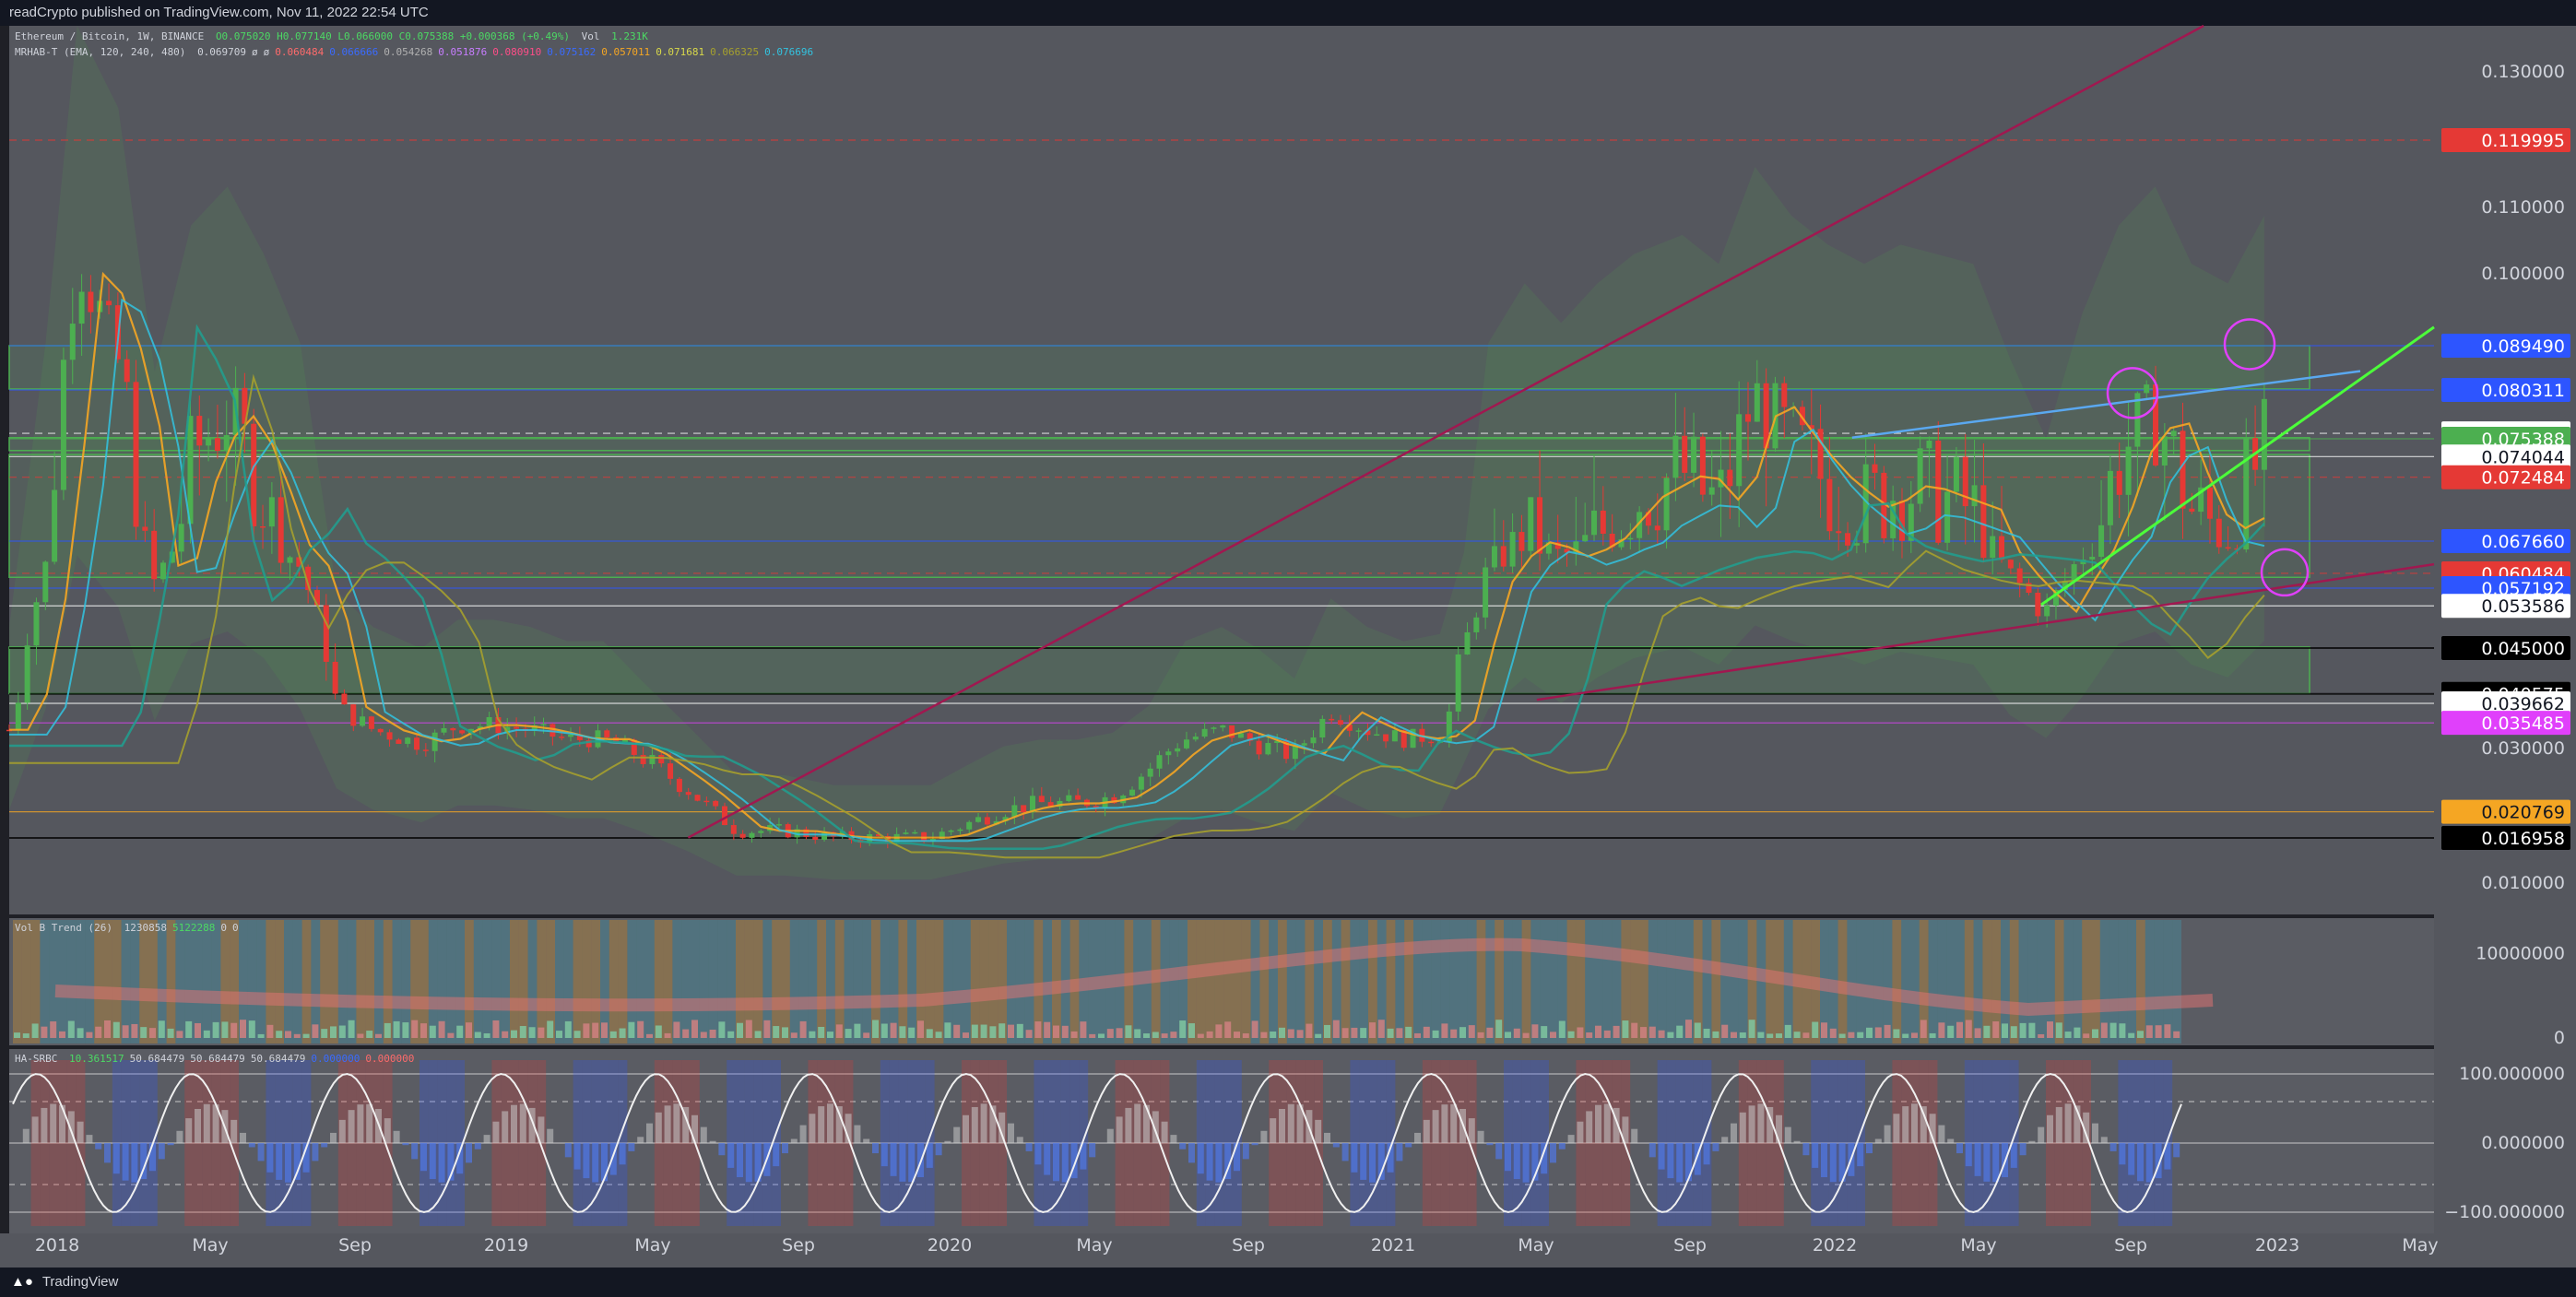 This screenshot has height=1297, width=2576. I want to click on price-label: 0.067660, so click(2523, 542).